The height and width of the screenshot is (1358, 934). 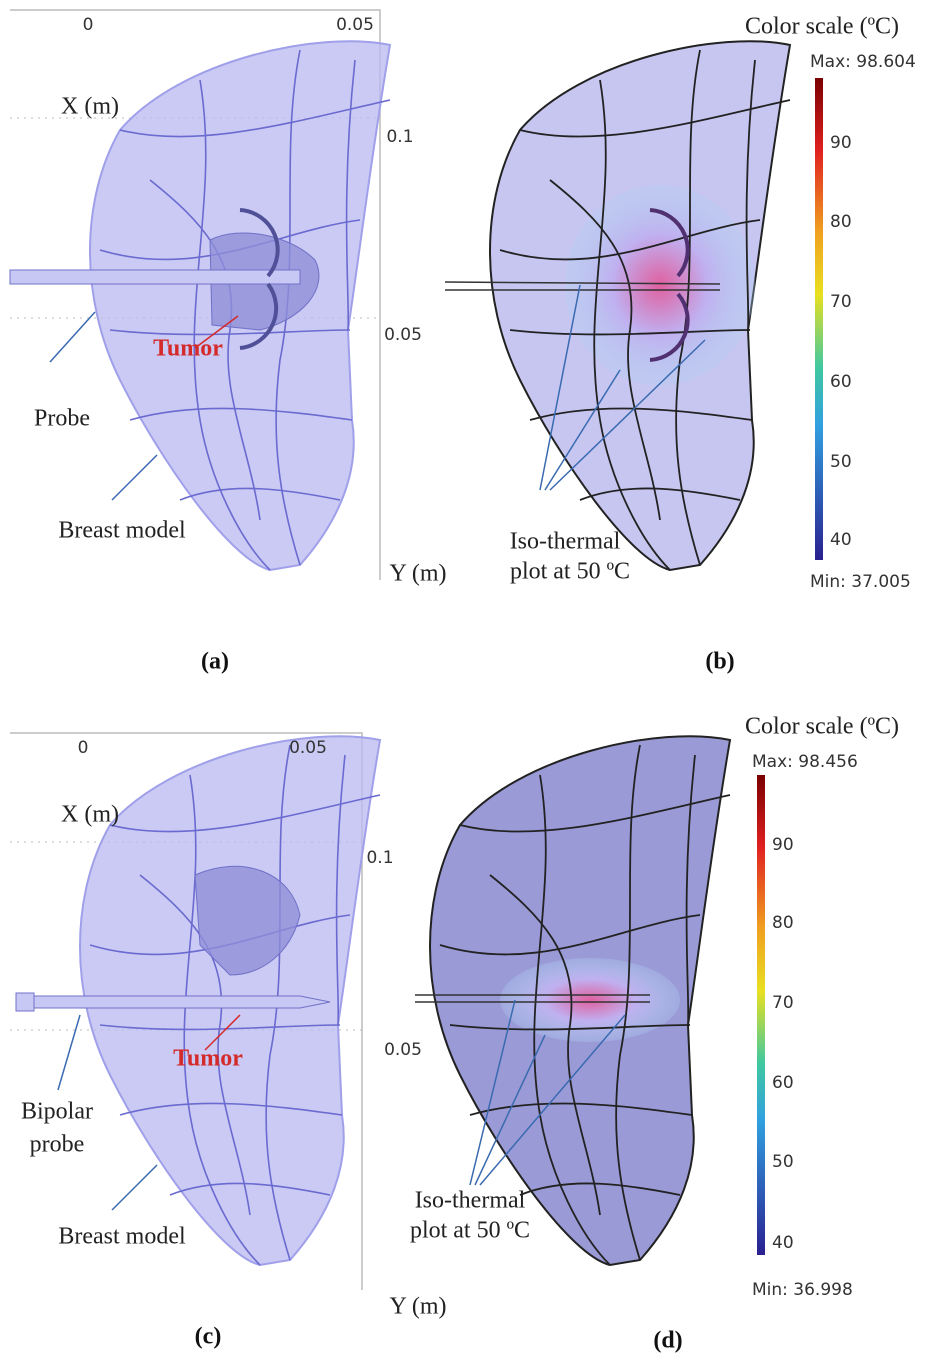 What do you see at coordinates (719, 662) in the screenshot?
I see `caption: (b)` at bounding box center [719, 662].